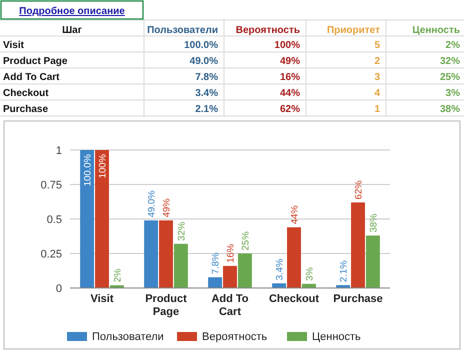 The width and height of the screenshot is (464, 350). Describe the element at coordinates (59, 151) in the screenshot. I see `y-tick-label: 1` at that location.